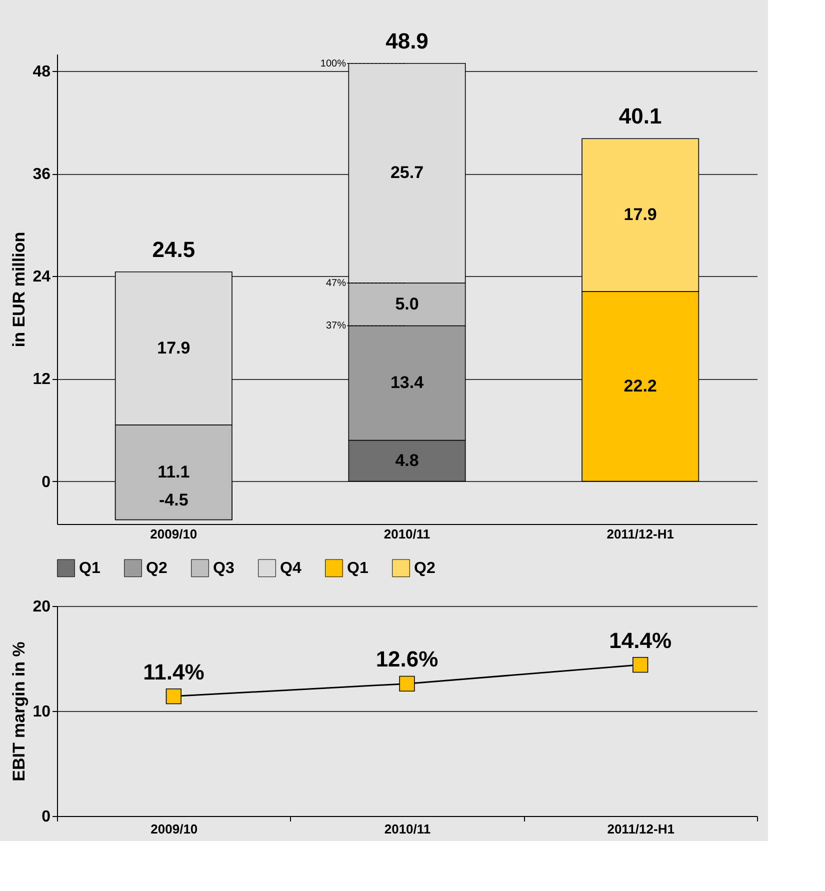  I want to click on legend-label: Q3, so click(223, 569).